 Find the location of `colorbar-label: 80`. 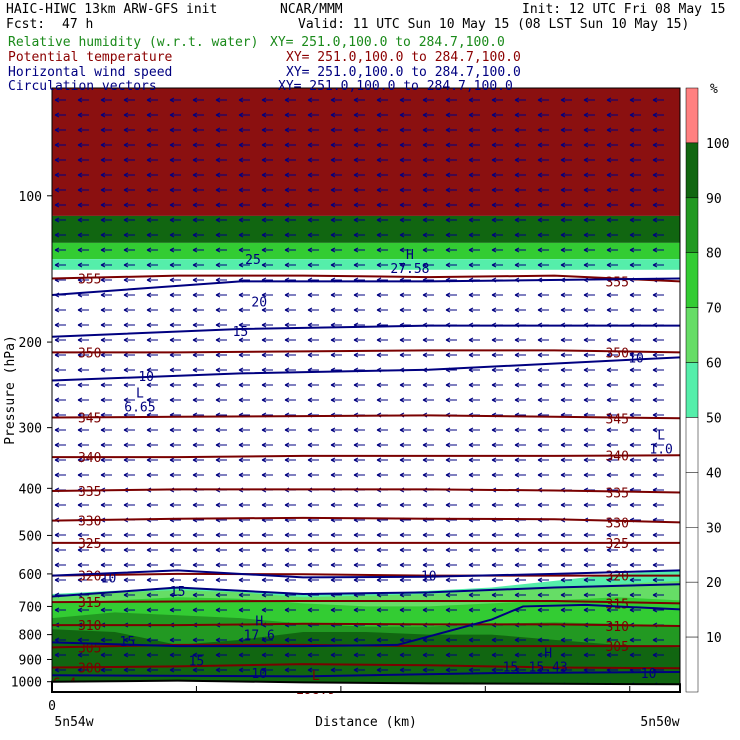

colorbar-label: 80 is located at coordinates (714, 254).